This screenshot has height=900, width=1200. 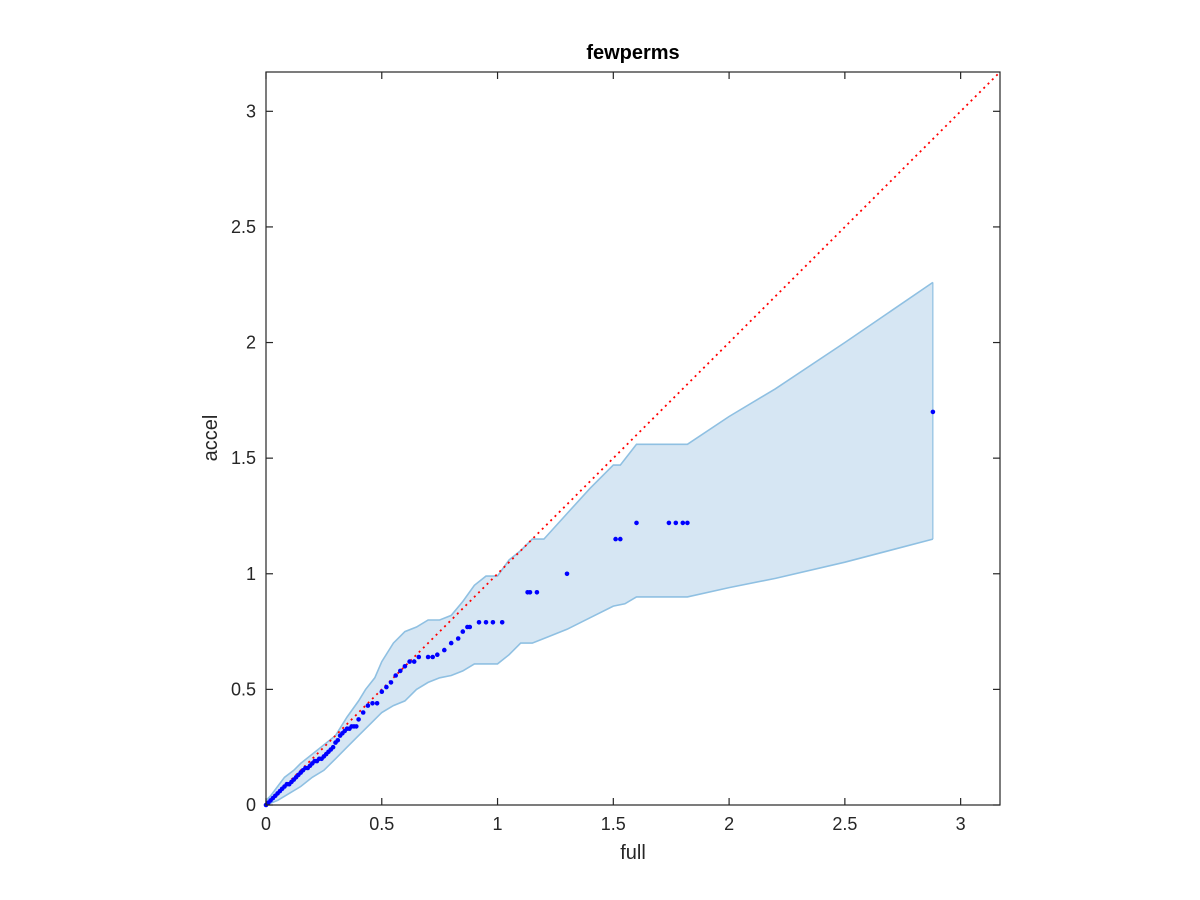 What do you see at coordinates (729, 824) in the screenshot?
I see `x-tick-label: 2` at bounding box center [729, 824].